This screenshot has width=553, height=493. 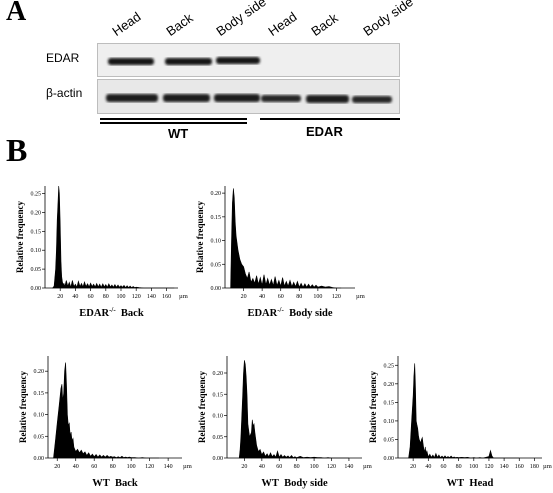 I want to click on caption-superscript: -/-, so click(x=280, y=310).